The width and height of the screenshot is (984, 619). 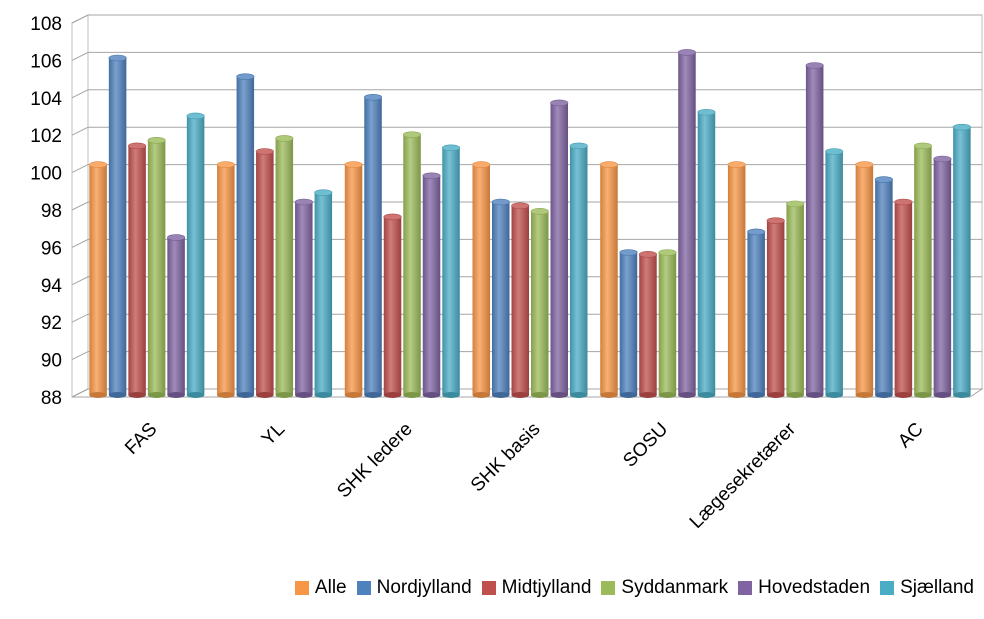 I want to click on x-tick-label: AC, so click(x=911, y=436).